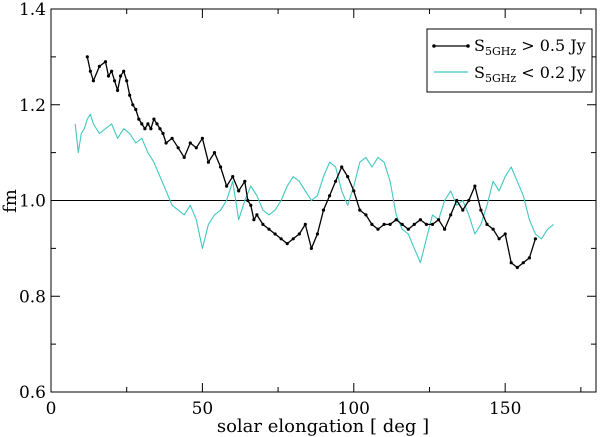 The width and height of the screenshot is (600, 437). What do you see at coordinates (323, 426) in the screenshot?
I see `x-axis-title: solar elongation [ deg ]` at bounding box center [323, 426].